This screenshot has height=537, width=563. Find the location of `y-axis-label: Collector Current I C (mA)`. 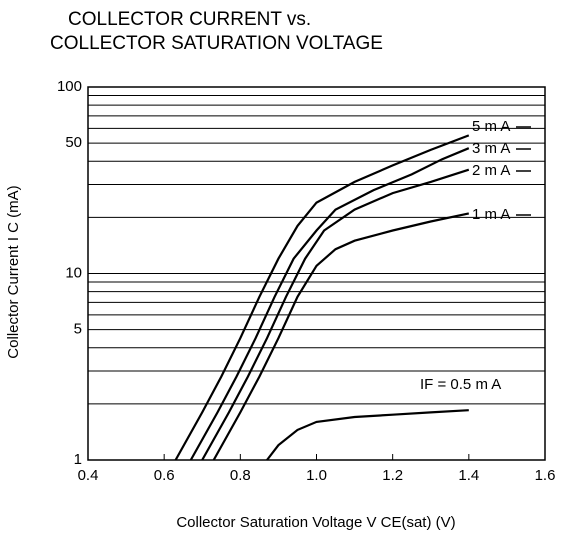

y-axis-label: Collector Current I C (mA) is located at coordinates (13, 271).